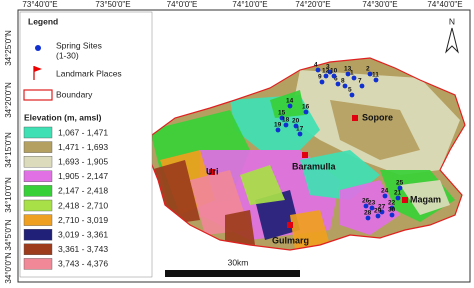  I want to click on spring-label: 1, so click(352, 73).